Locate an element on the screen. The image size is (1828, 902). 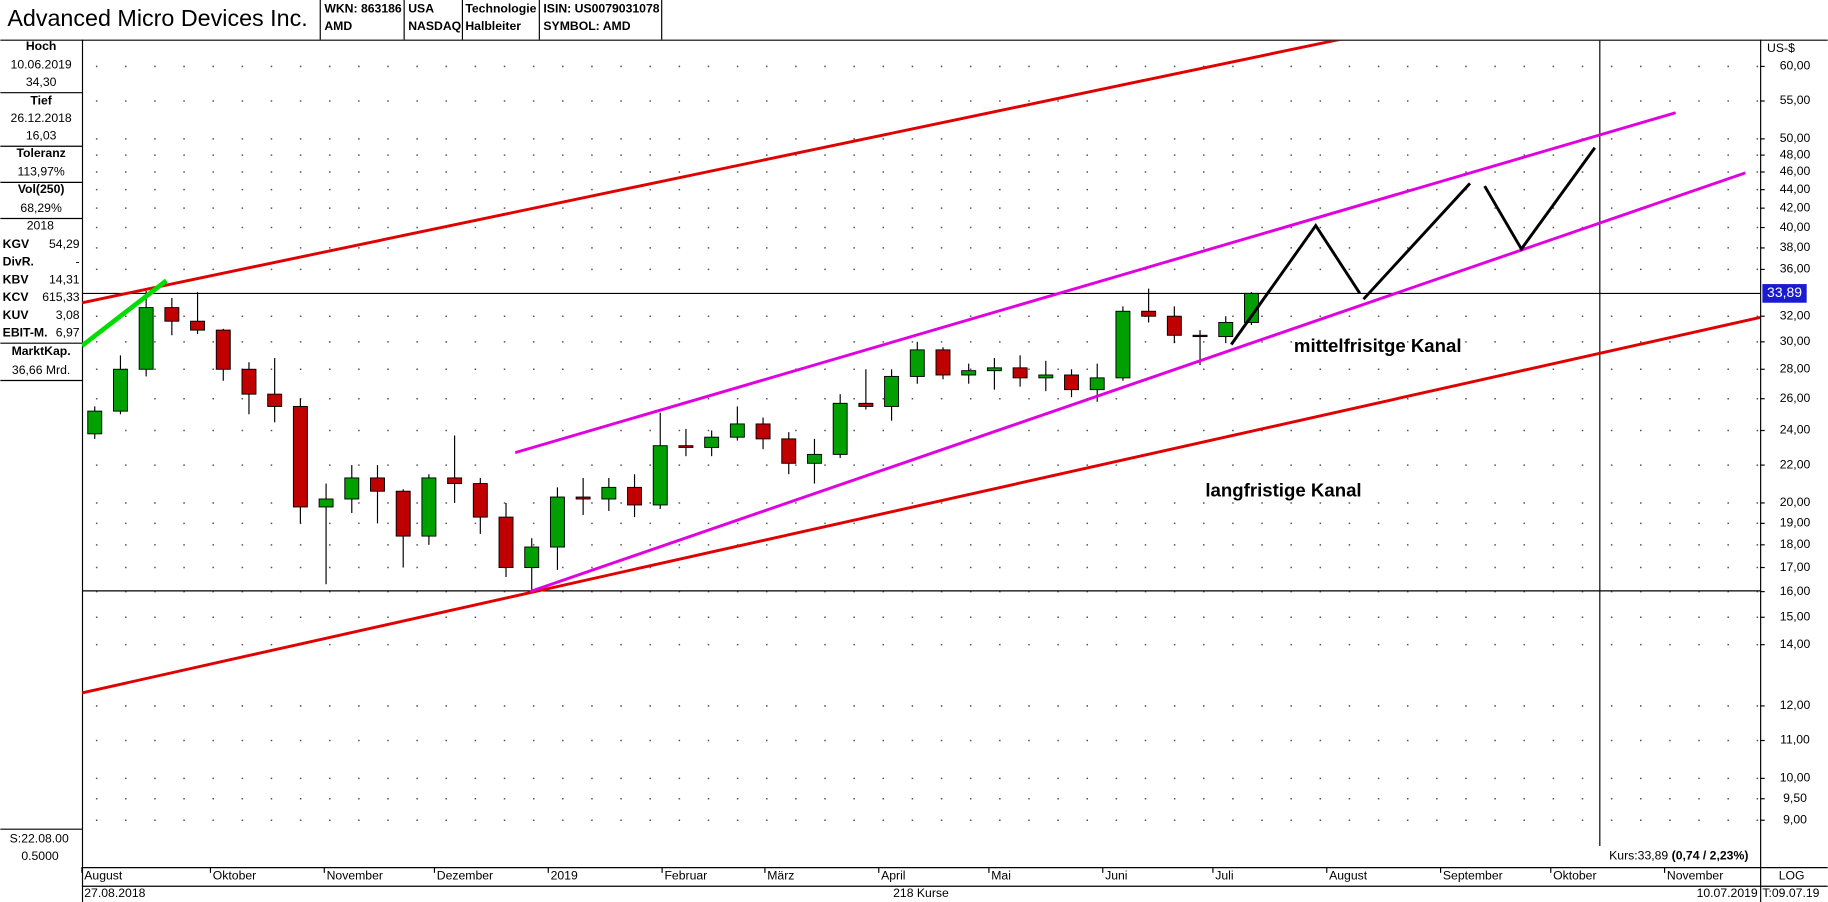
last-price-box is located at coordinates (1784, 293).